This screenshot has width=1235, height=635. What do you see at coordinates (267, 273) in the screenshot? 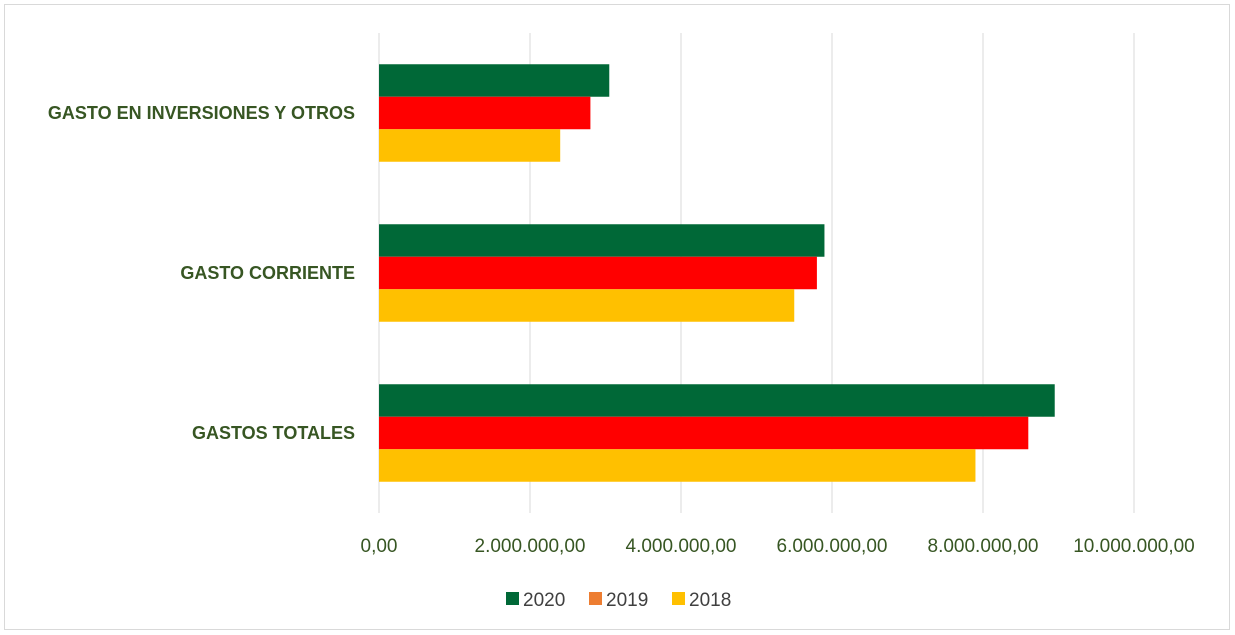
I see `category-label: GASTO CORRIENTE` at bounding box center [267, 273].